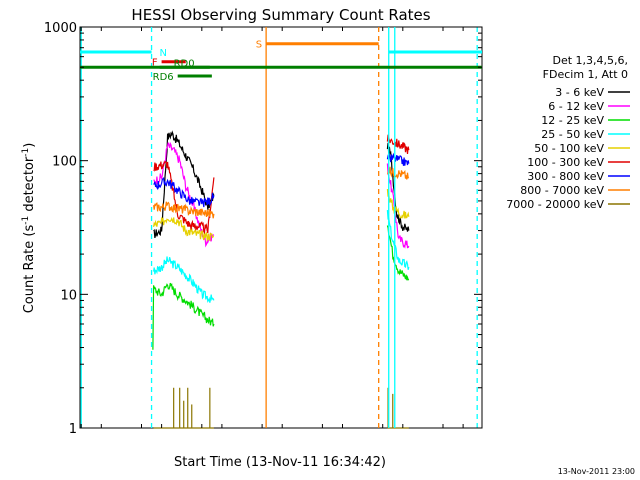  What do you see at coordinates (29, 145) in the screenshot?
I see `y-axis-label-end: )` at bounding box center [29, 145].